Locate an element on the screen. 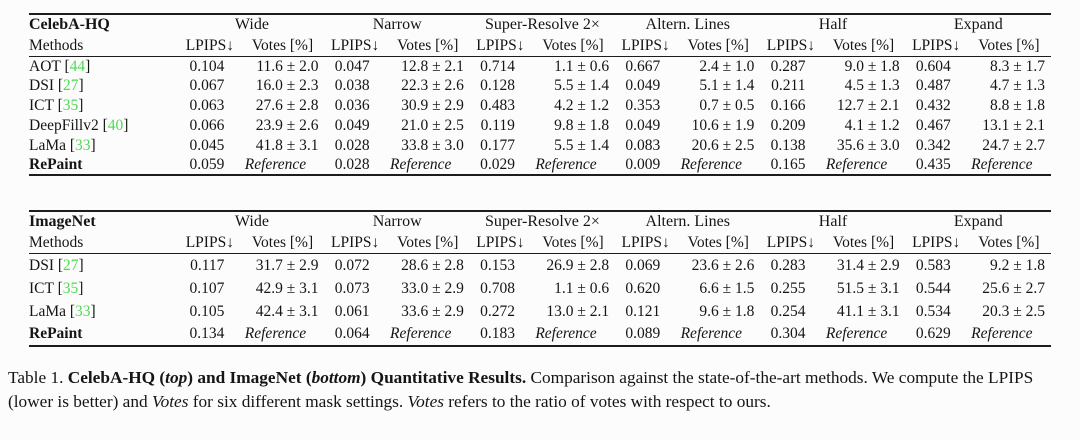 The width and height of the screenshot is (1080, 440). votes-value: 11.6 ± 2.0 is located at coordinates (287, 66).